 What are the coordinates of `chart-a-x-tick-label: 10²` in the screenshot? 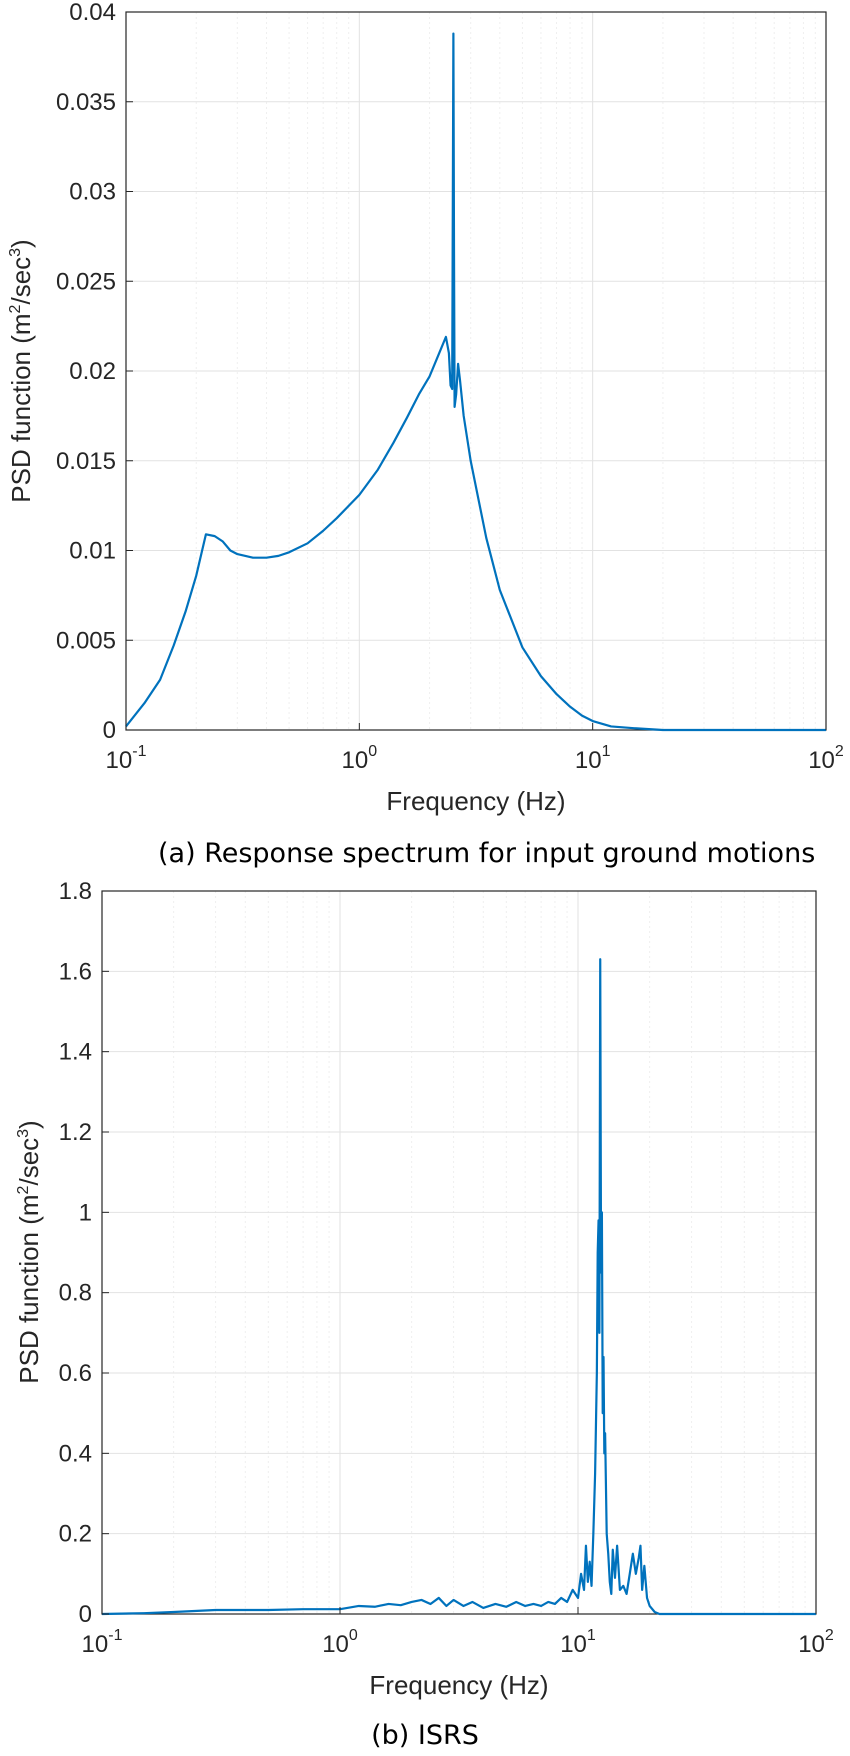 It's located at (826, 758).